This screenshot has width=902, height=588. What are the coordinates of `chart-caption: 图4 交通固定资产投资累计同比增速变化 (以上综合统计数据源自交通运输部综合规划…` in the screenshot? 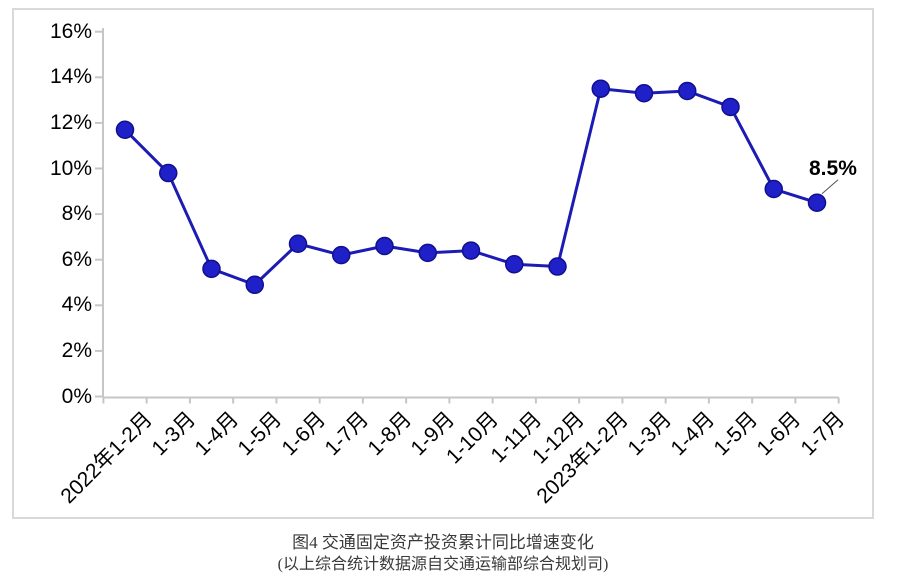 It's located at (443, 553).